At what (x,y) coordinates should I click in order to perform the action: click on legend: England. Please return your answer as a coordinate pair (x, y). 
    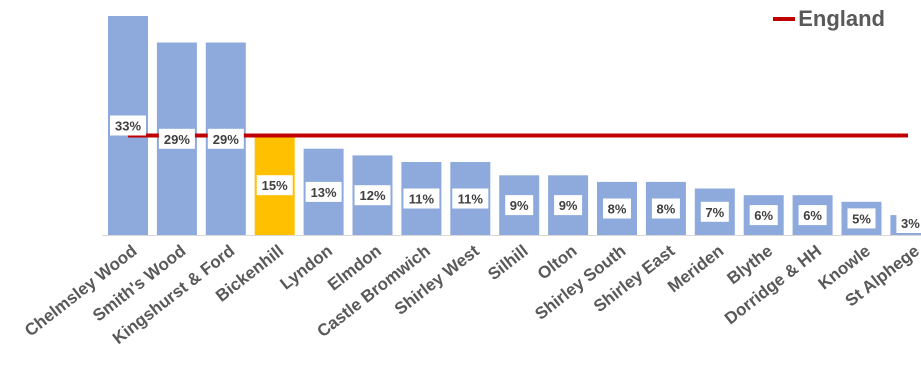
    Looking at the image, I should click on (829, 19).